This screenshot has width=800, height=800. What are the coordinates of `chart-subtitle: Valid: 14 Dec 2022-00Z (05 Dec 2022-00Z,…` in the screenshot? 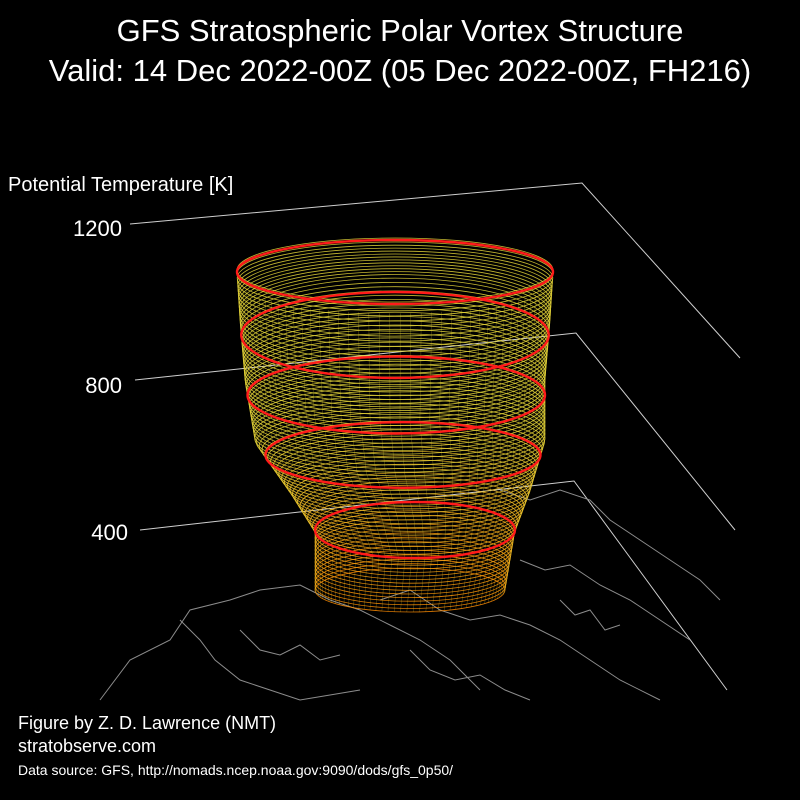 It's located at (400, 70).